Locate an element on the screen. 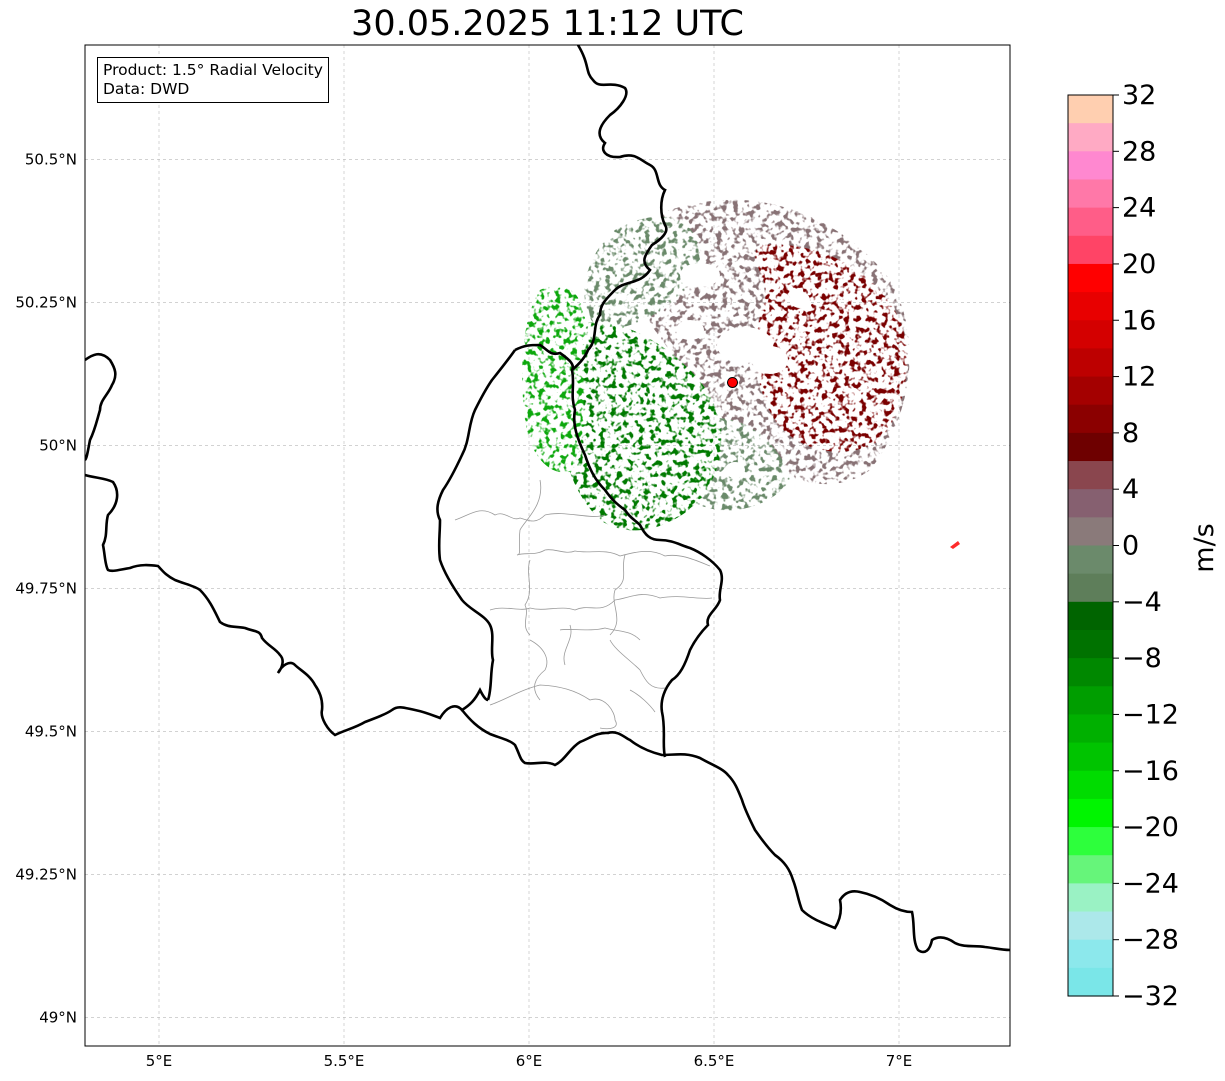 Image resolution: width=1225 pixels, height=1081 pixels. colorbar is located at coordinates (1090, 546).